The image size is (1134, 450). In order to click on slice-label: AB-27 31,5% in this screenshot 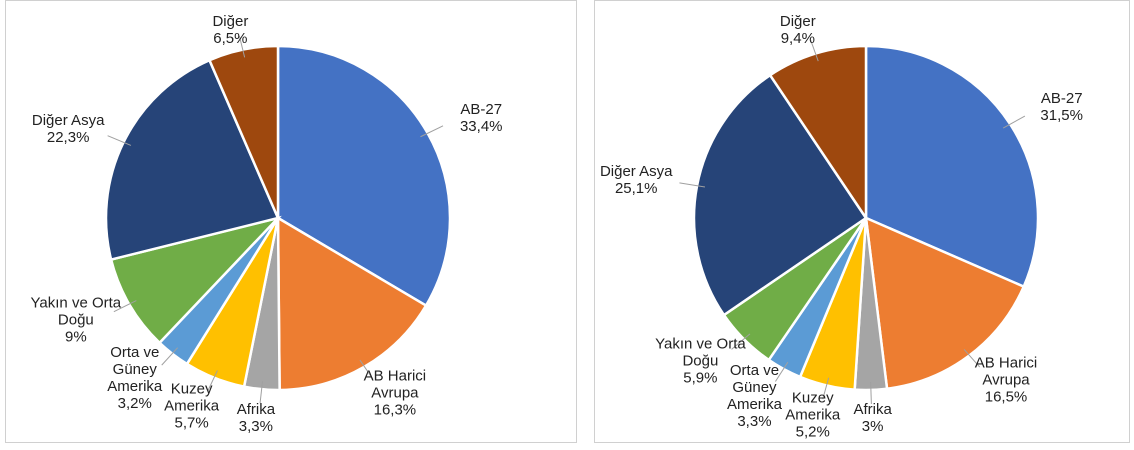, I will do `click(1062, 107)`.